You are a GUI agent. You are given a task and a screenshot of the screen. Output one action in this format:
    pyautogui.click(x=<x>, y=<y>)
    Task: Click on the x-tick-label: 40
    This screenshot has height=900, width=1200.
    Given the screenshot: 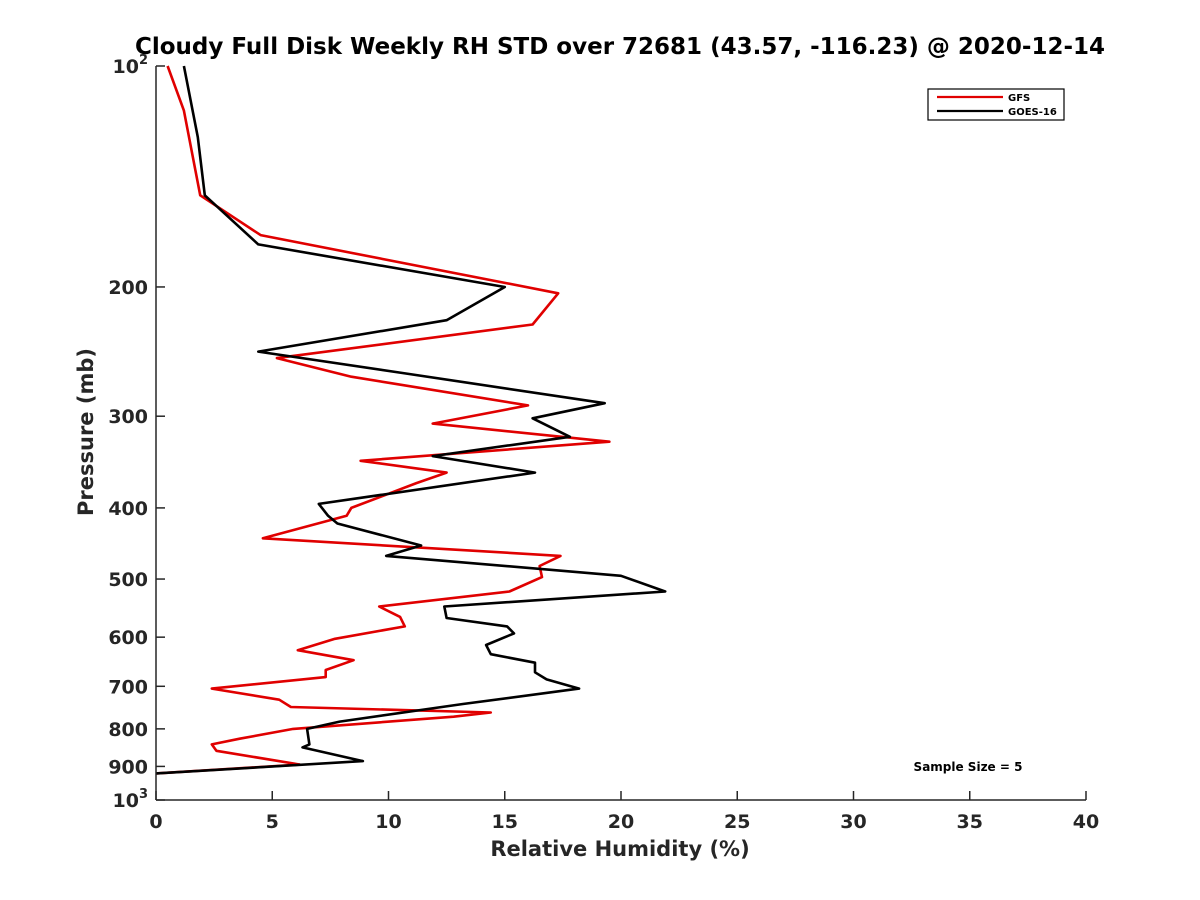 What is the action you would take?
    pyautogui.click(x=1086, y=822)
    